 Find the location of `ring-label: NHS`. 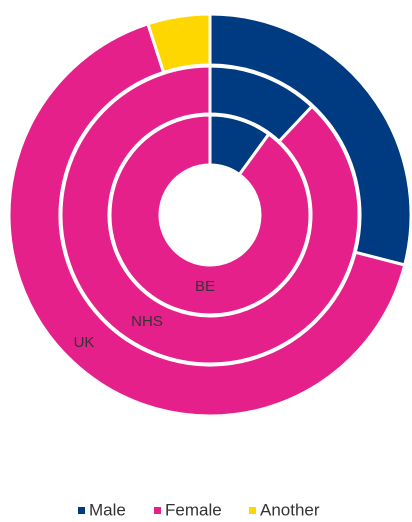

ring-label: NHS is located at coordinates (147, 321).